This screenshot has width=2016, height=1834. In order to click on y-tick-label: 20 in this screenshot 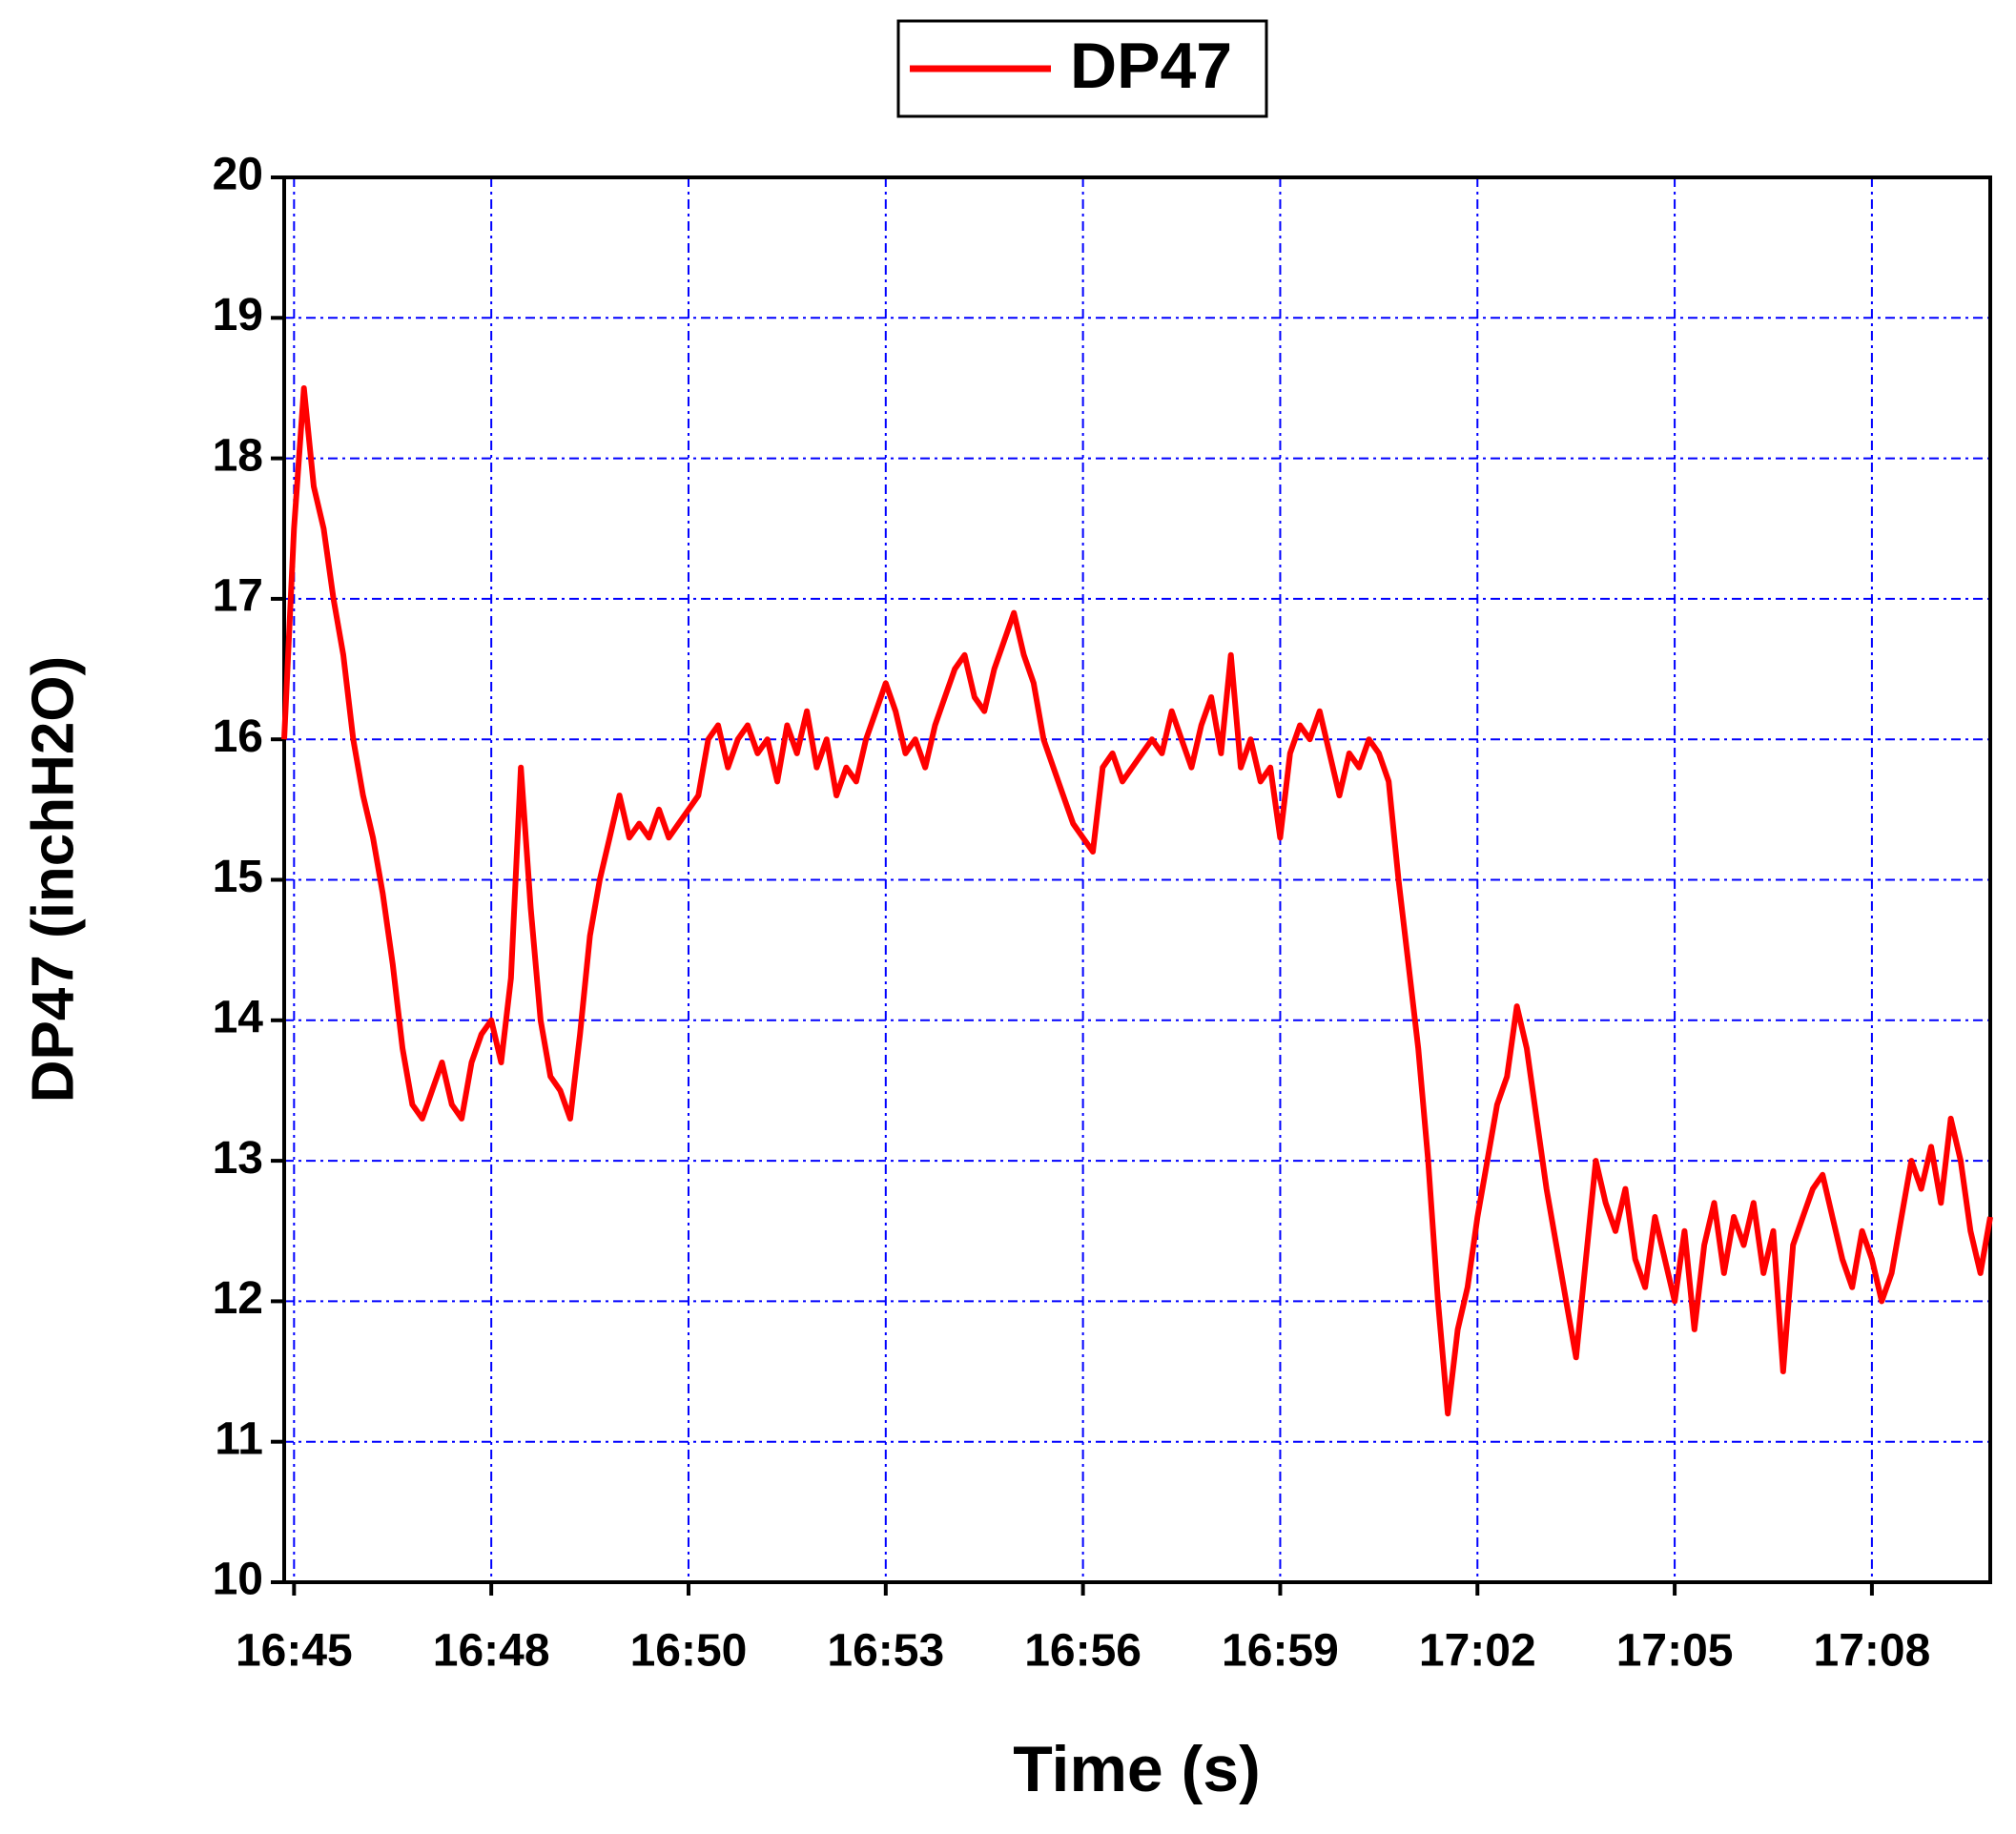, I will do `click(238, 175)`.